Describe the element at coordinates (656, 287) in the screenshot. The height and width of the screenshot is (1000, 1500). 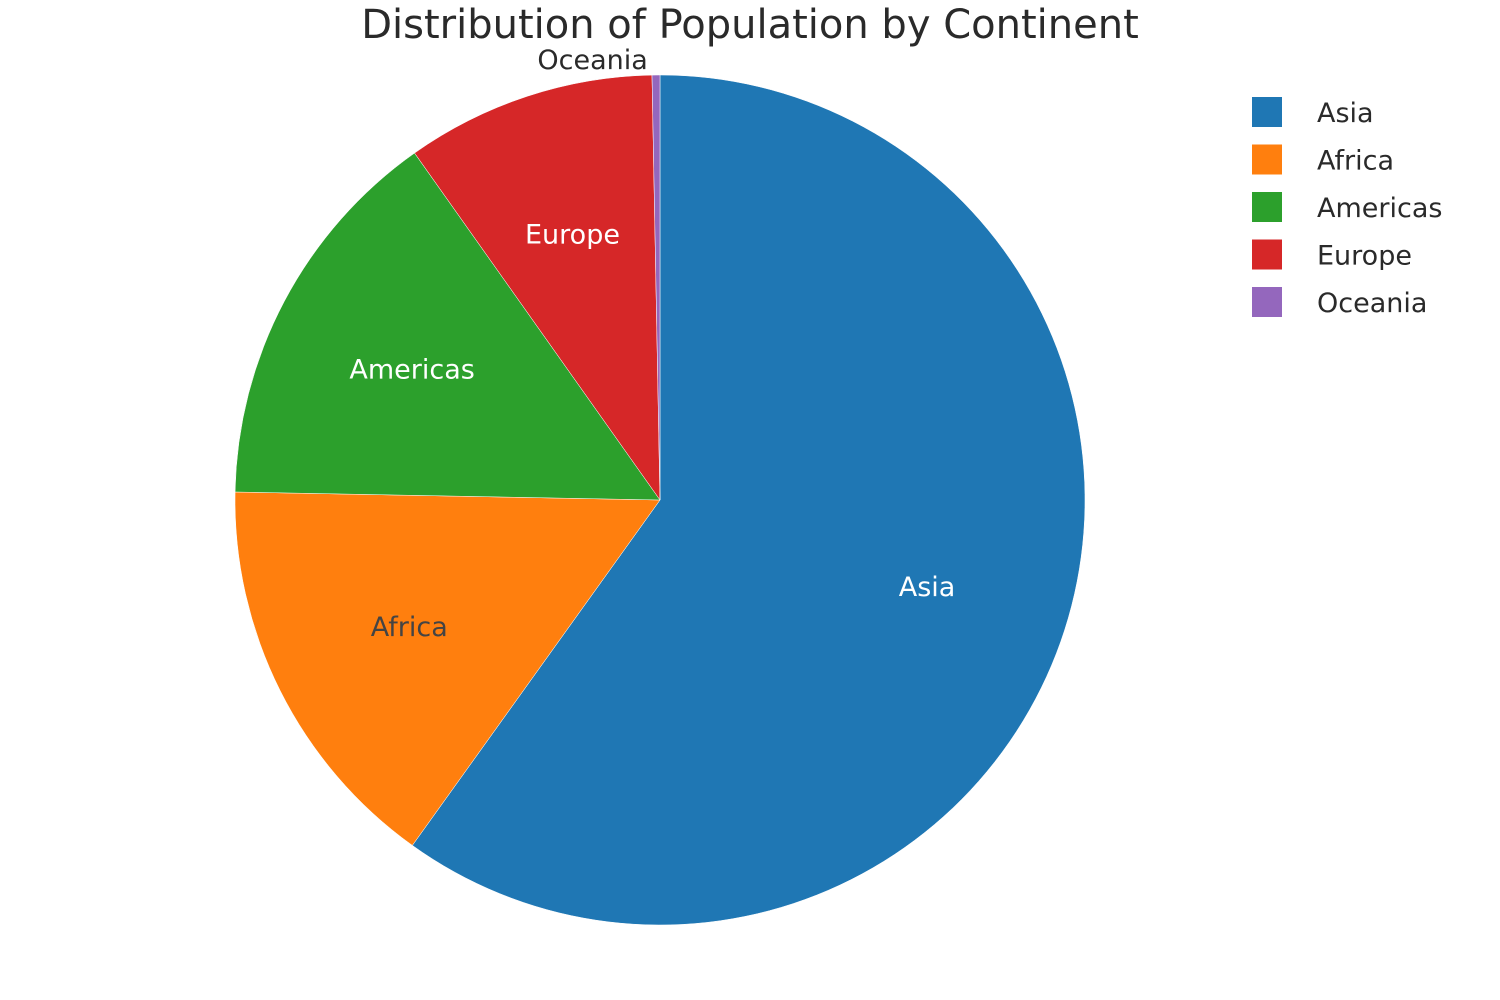
I see `pie-slice-oceania` at that location.